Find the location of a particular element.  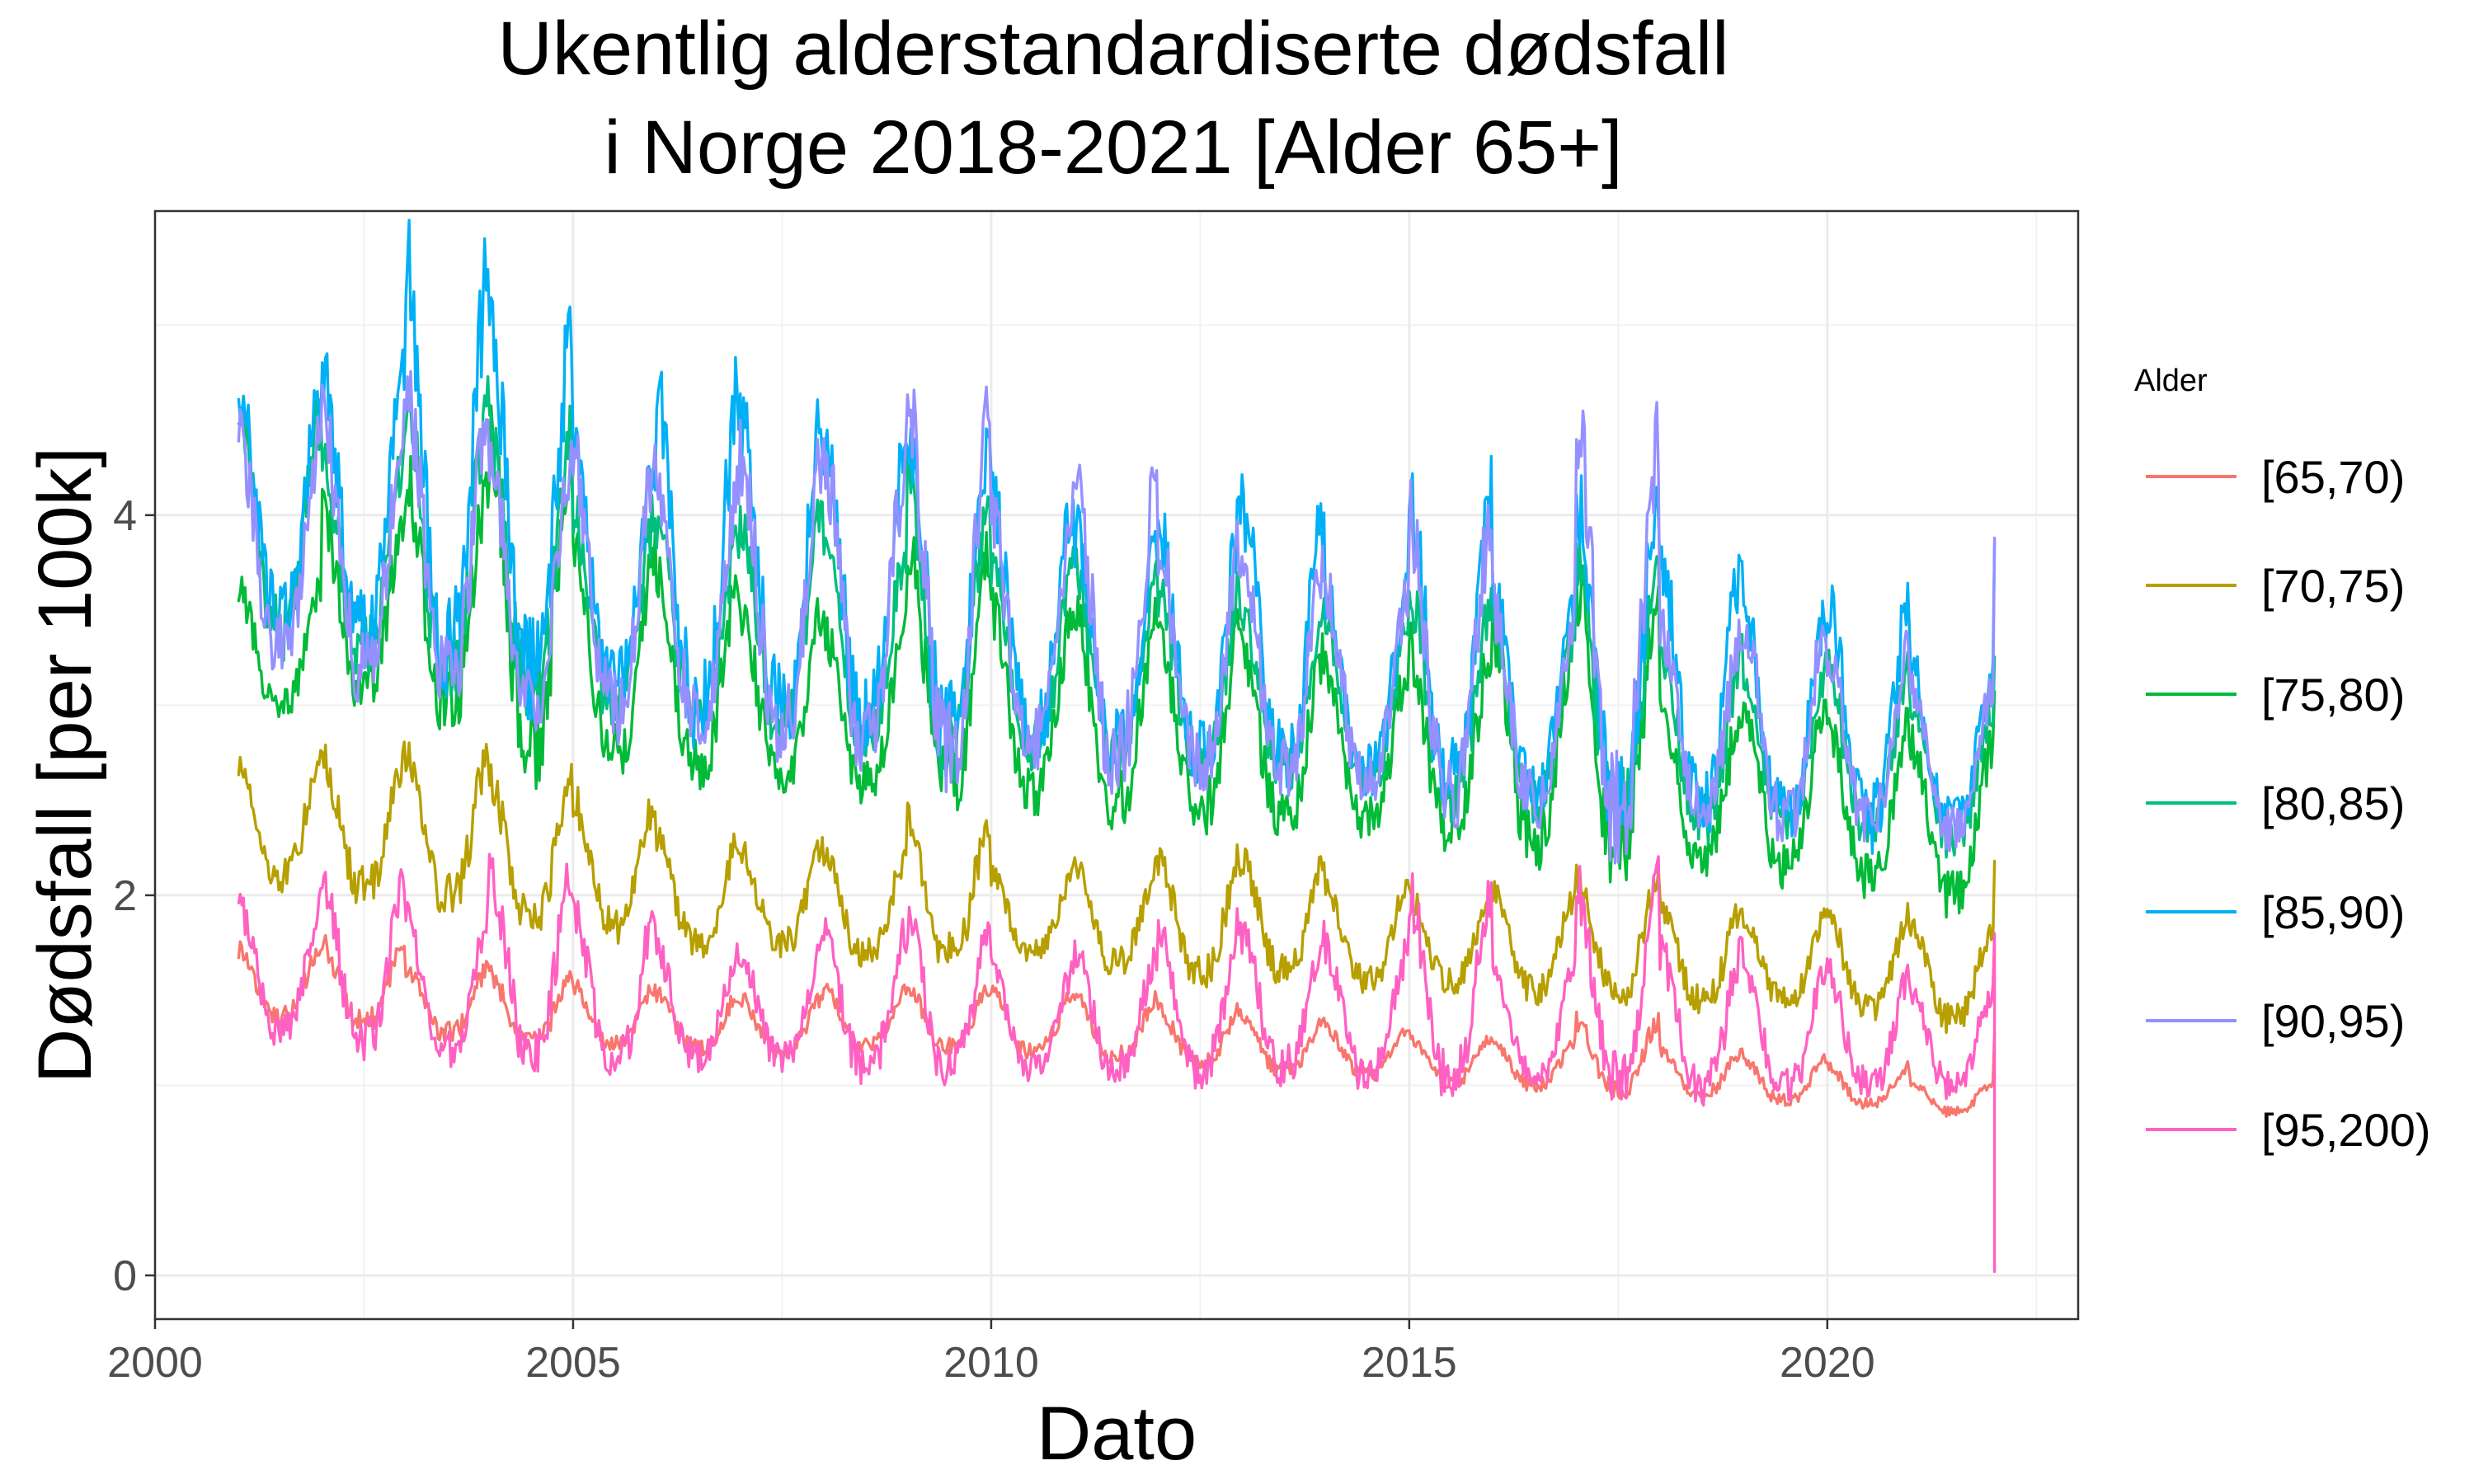

legend-label-2: [70,75) is located at coordinates (2333, 586).